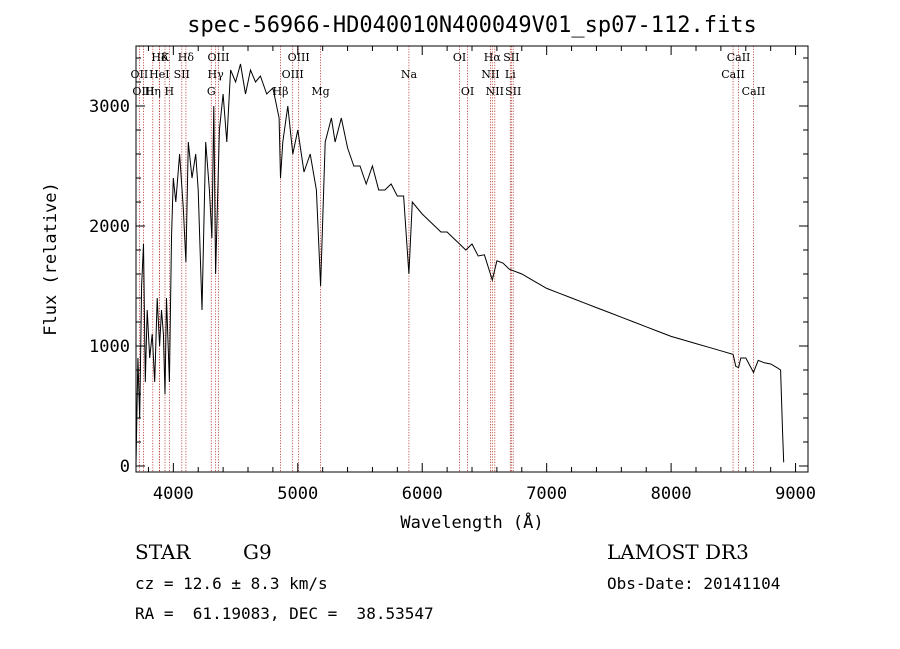 Image resolution: width=900 pixels, height=649 pixels. Describe the element at coordinates (51, 259) in the screenshot. I see `y-axis-label: Flux (relative)` at that location.